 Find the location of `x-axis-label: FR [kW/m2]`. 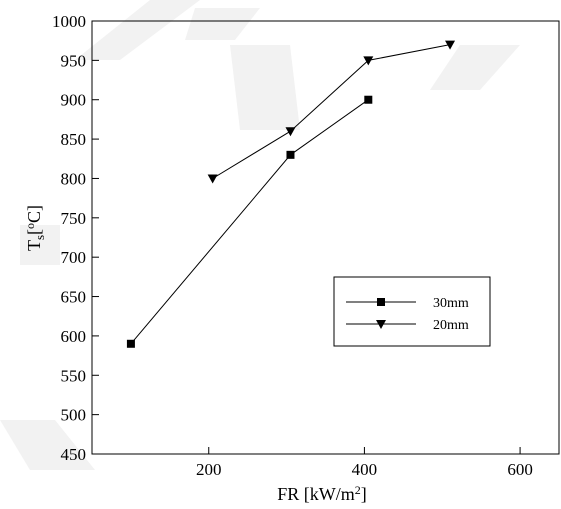

x-axis-label: FR [kW/m2] is located at coordinates (322, 493).